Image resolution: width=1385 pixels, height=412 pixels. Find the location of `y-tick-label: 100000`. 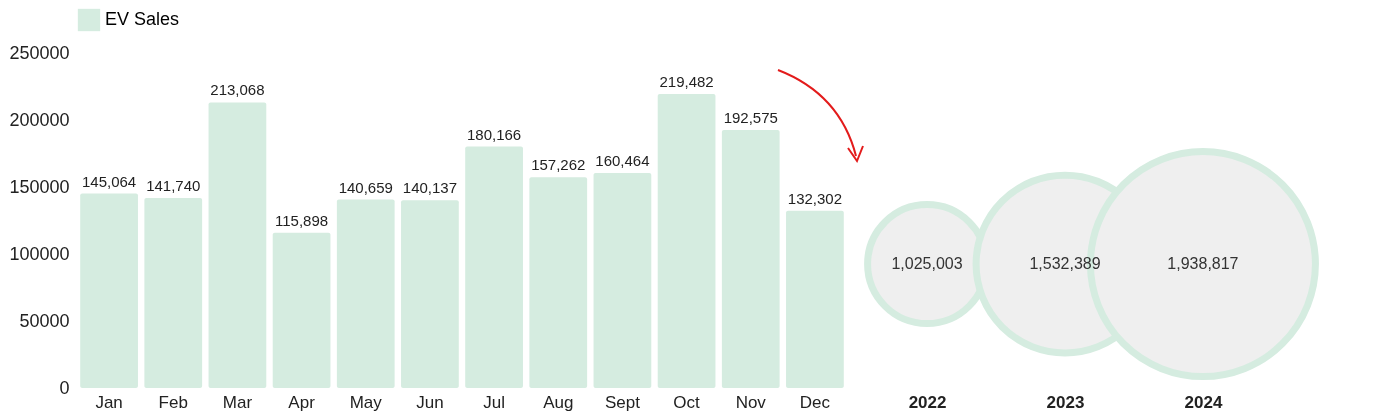

y-tick-label: 100000 is located at coordinates (39, 253).